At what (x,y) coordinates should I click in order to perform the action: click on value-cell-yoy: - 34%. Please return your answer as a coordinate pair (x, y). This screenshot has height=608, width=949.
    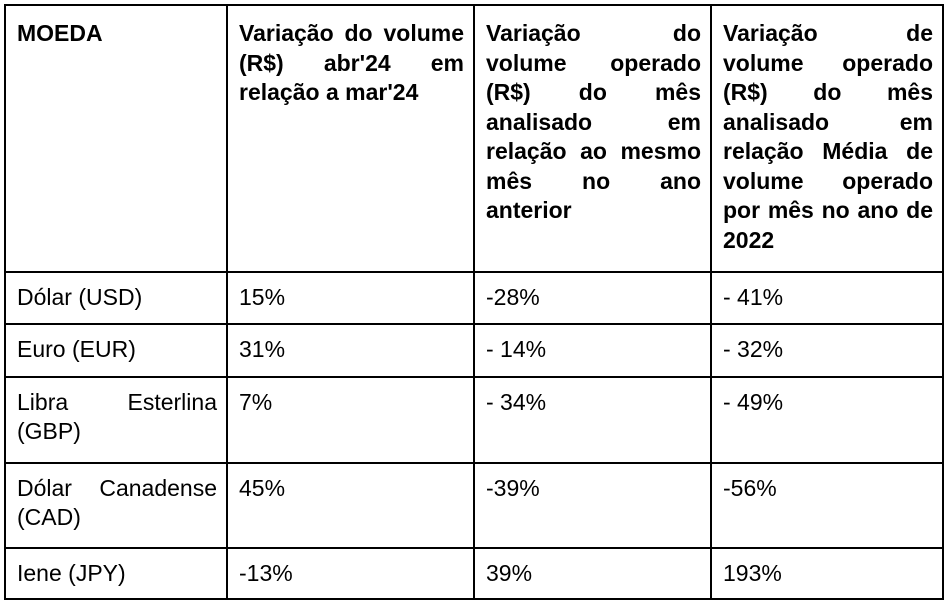
    Looking at the image, I should click on (592, 419).